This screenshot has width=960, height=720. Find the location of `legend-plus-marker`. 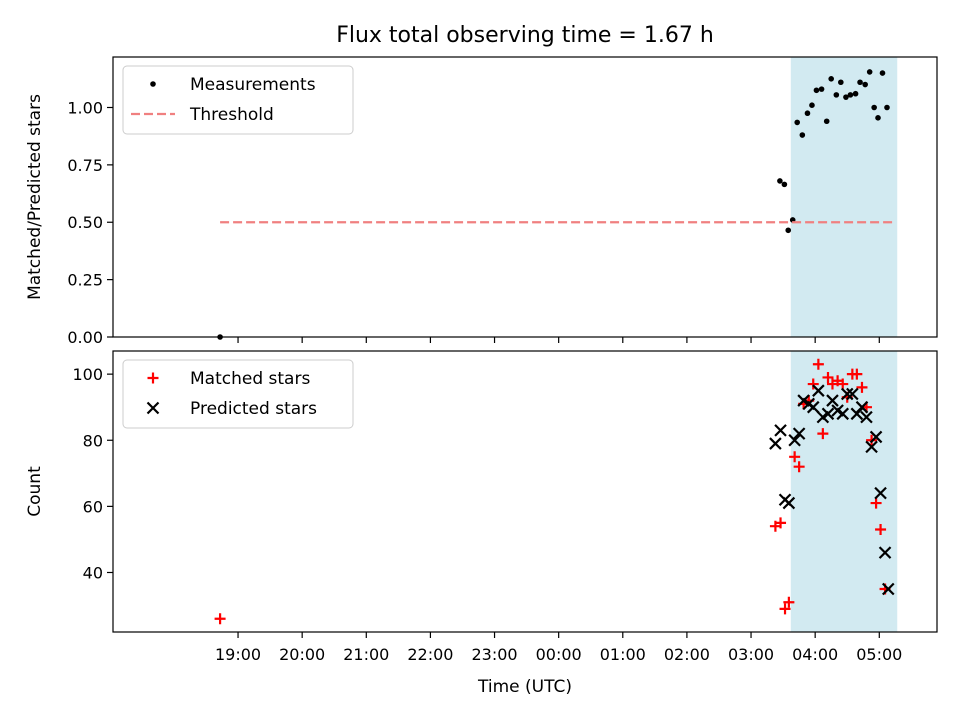

legend-plus-marker is located at coordinates (153, 378).